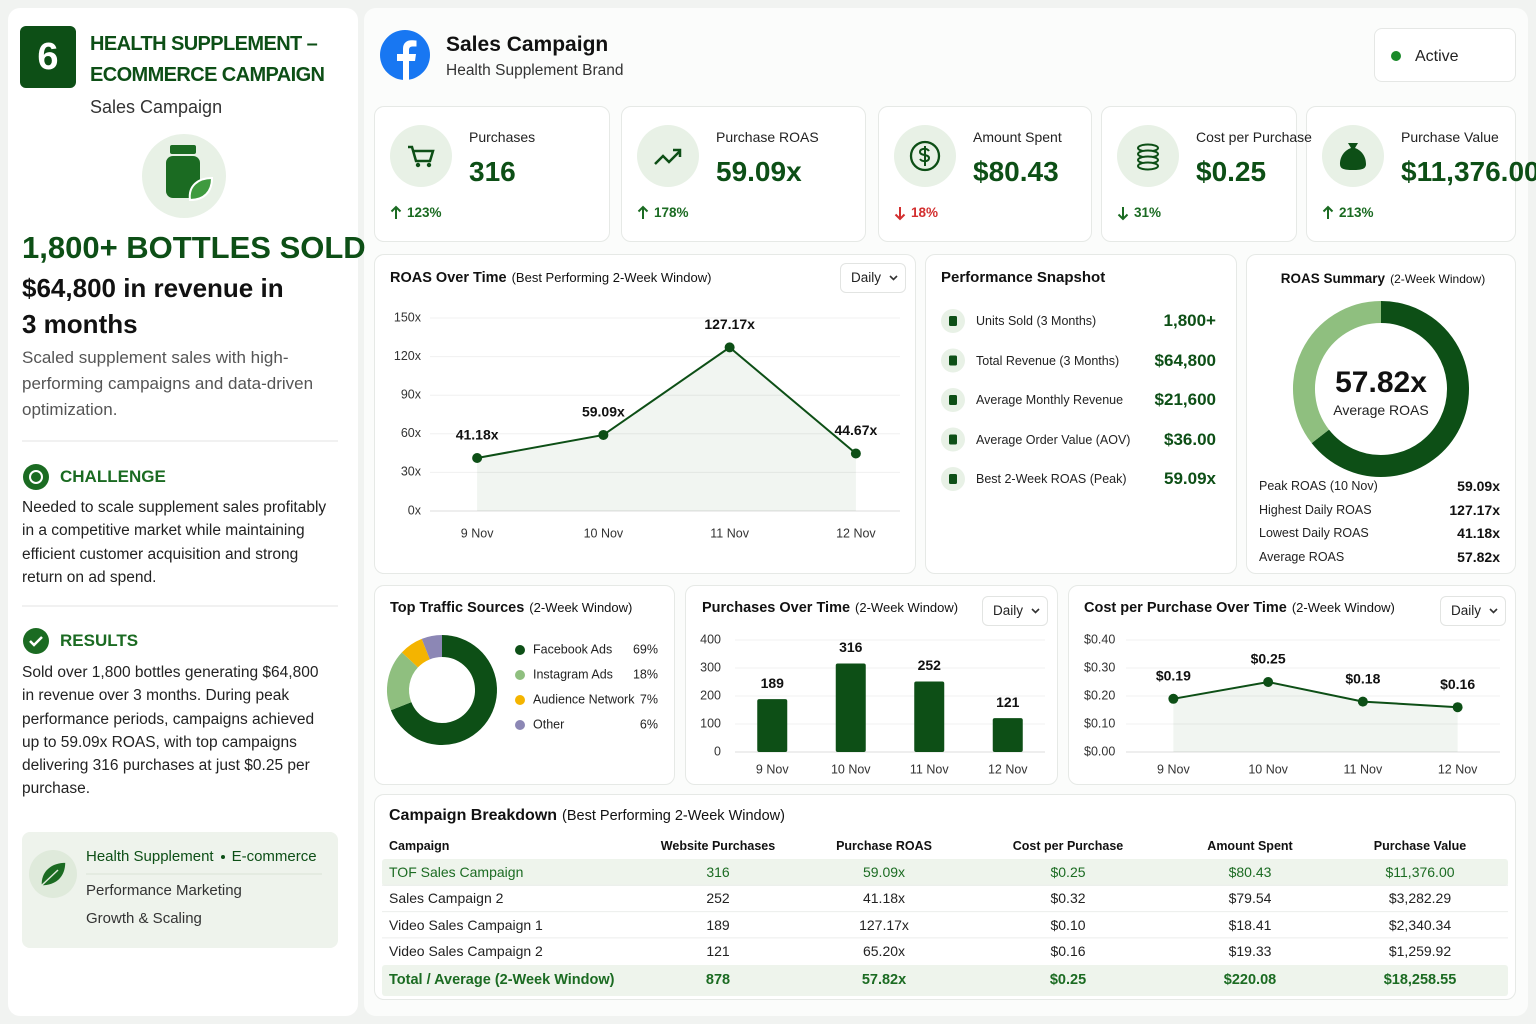 The height and width of the screenshot is (1024, 1536). Describe the element at coordinates (1185, 607) in the screenshot. I see `card-title: Cost per Purchase Over Time` at that location.